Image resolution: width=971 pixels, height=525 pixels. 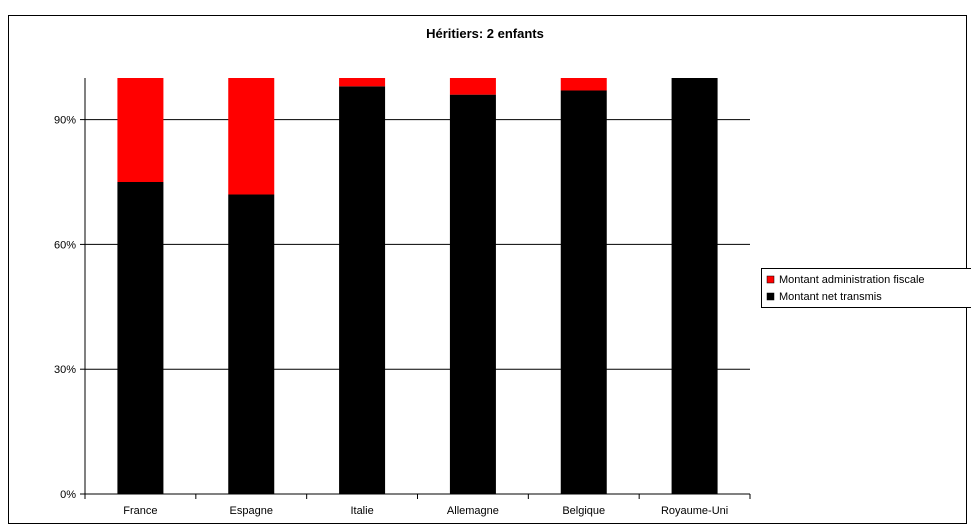 I want to click on x-tick-label-4: Belgique, so click(x=583, y=511).